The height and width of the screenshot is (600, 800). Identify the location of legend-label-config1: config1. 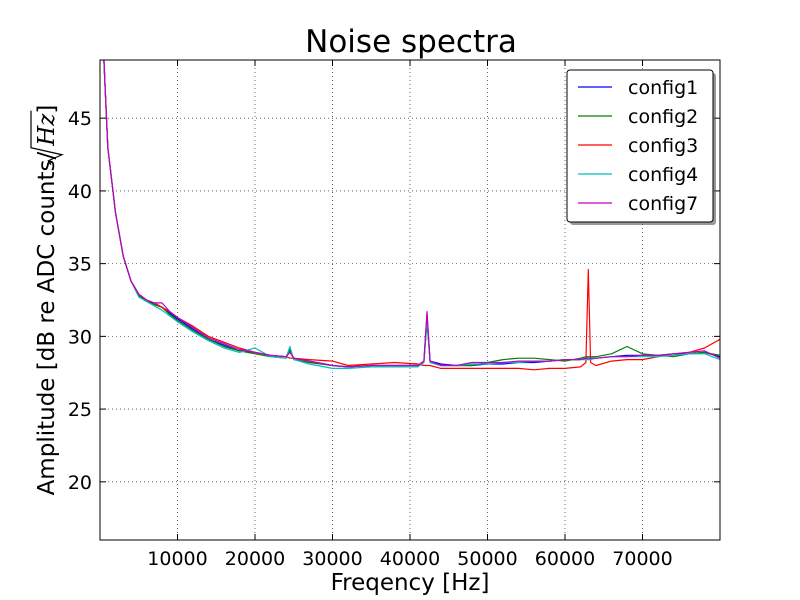
(663, 88).